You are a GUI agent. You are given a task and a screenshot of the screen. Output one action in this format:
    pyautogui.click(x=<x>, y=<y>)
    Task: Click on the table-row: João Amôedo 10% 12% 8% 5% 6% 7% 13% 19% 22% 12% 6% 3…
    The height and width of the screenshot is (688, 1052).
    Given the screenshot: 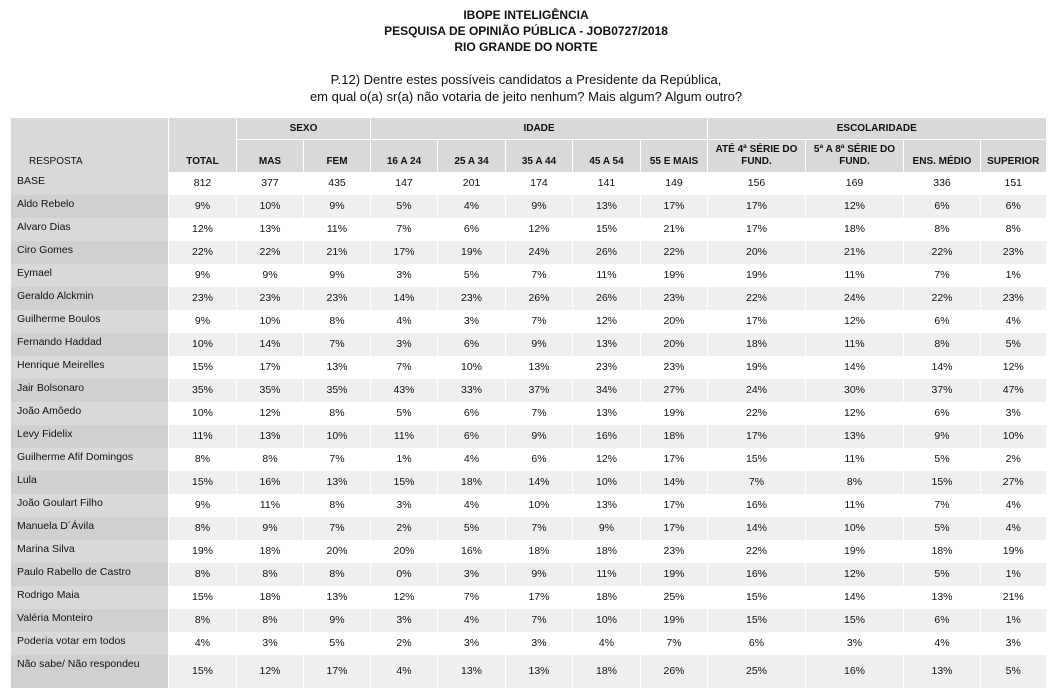 What is the action you would take?
    pyautogui.click(x=528, y=413)
    